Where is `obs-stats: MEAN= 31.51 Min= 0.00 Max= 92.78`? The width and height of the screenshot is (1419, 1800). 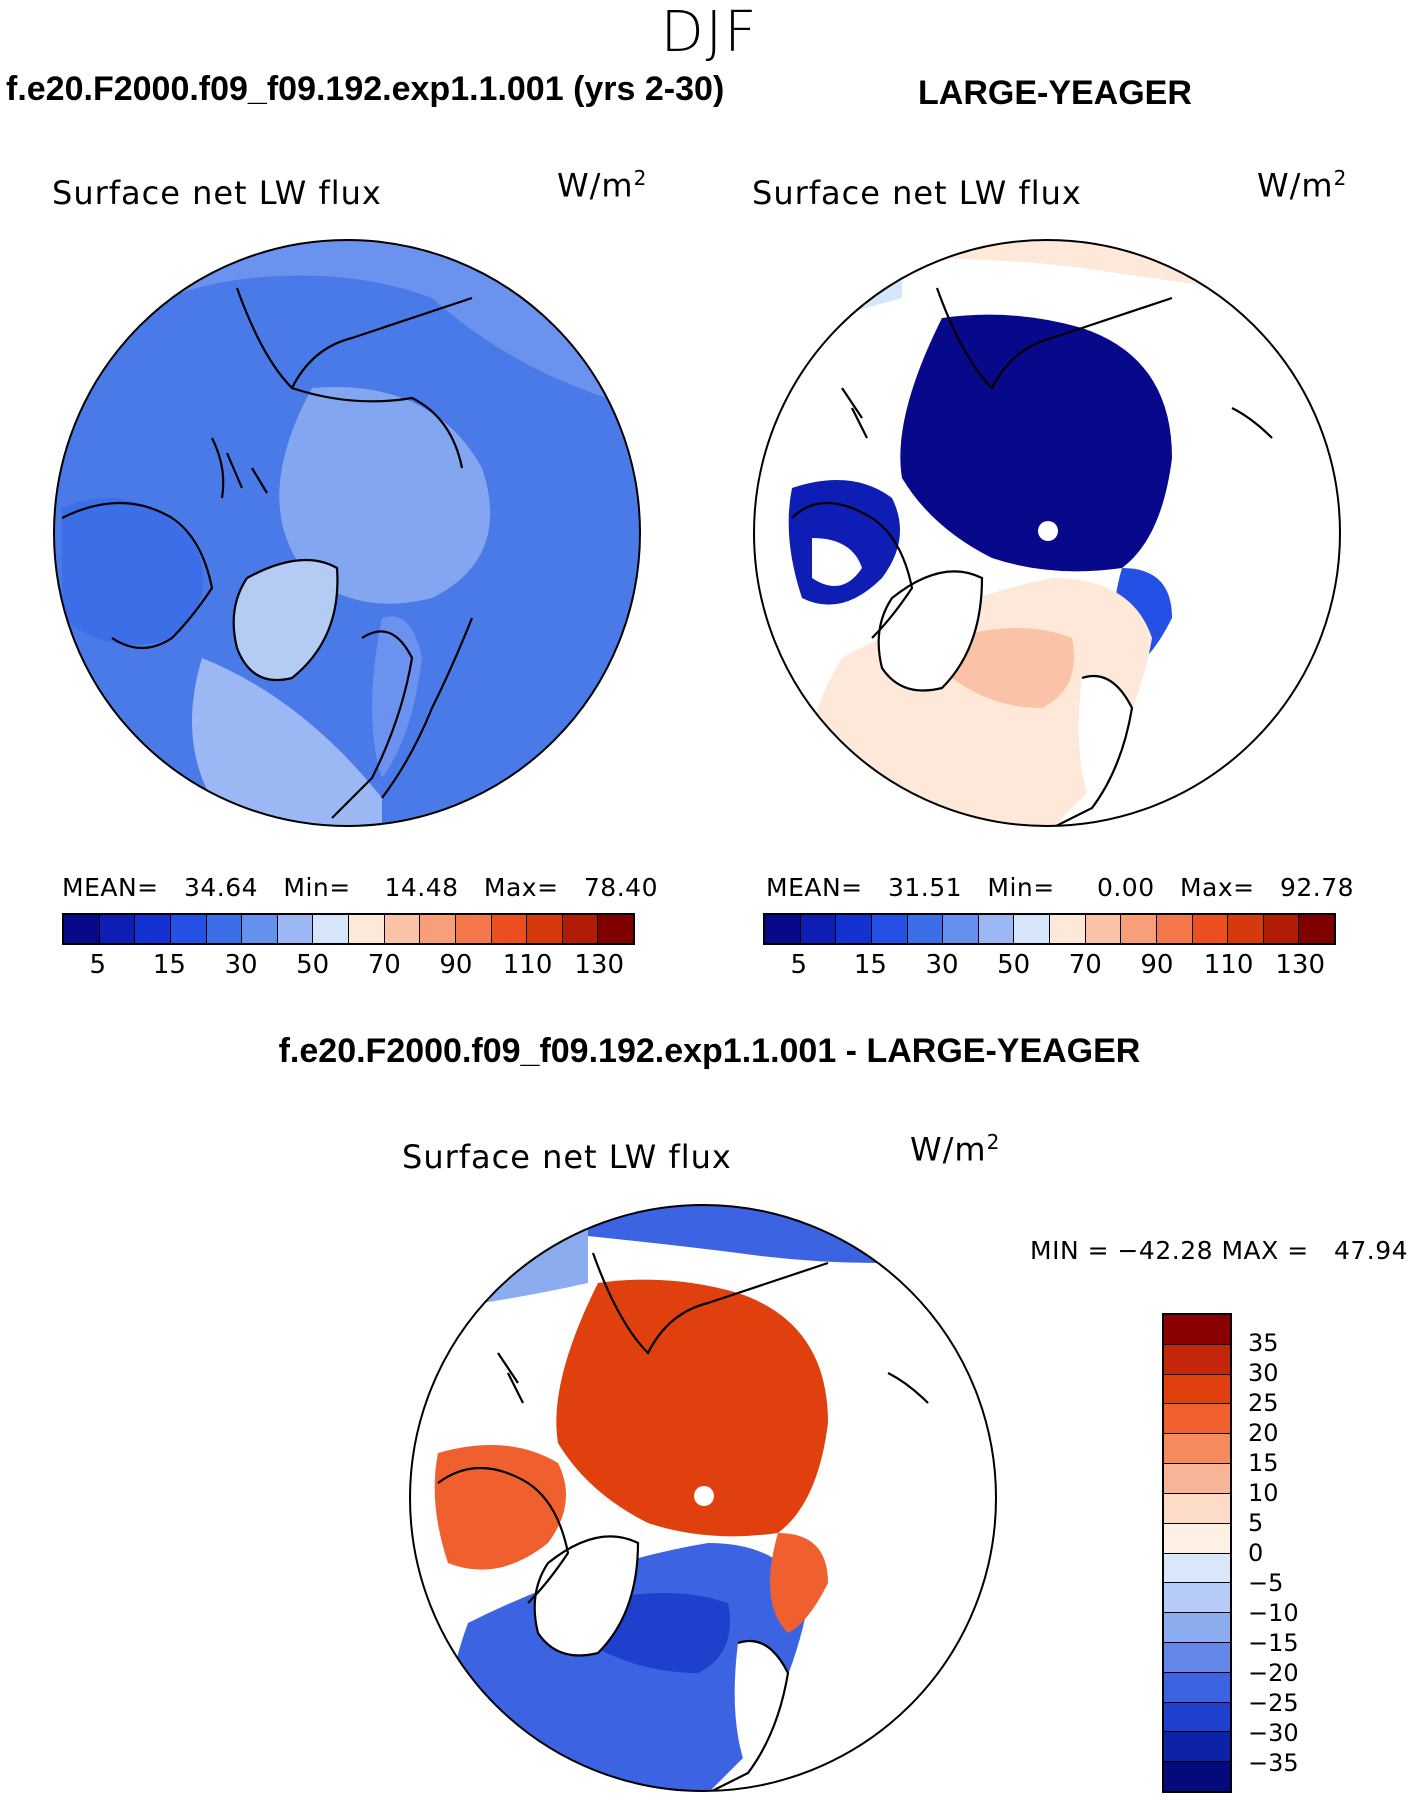 obs-stats: MEAN= 31.51 Min= 0.00 Max= 92.78 is located at coordinates (1060, 887).